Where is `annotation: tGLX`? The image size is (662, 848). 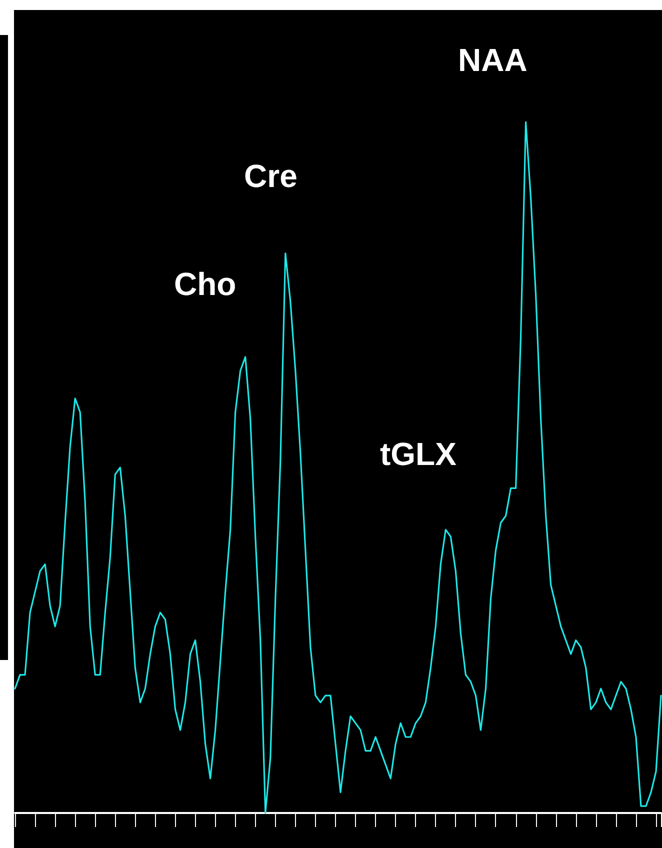 annotation: tGLX is located at coordinates (419, 454).